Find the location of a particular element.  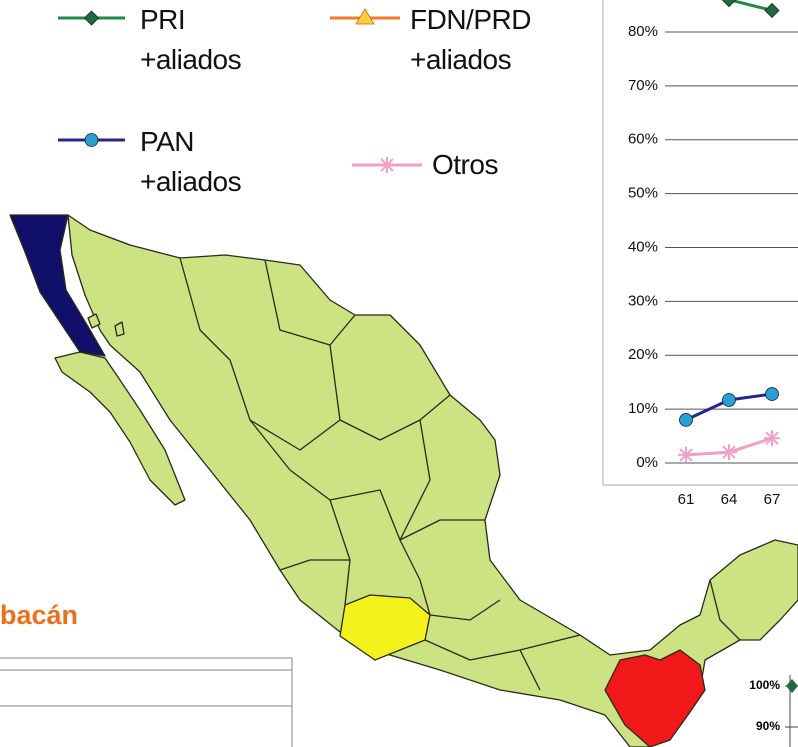

y-tick-label: 50% is located at coordinates (643, 193).